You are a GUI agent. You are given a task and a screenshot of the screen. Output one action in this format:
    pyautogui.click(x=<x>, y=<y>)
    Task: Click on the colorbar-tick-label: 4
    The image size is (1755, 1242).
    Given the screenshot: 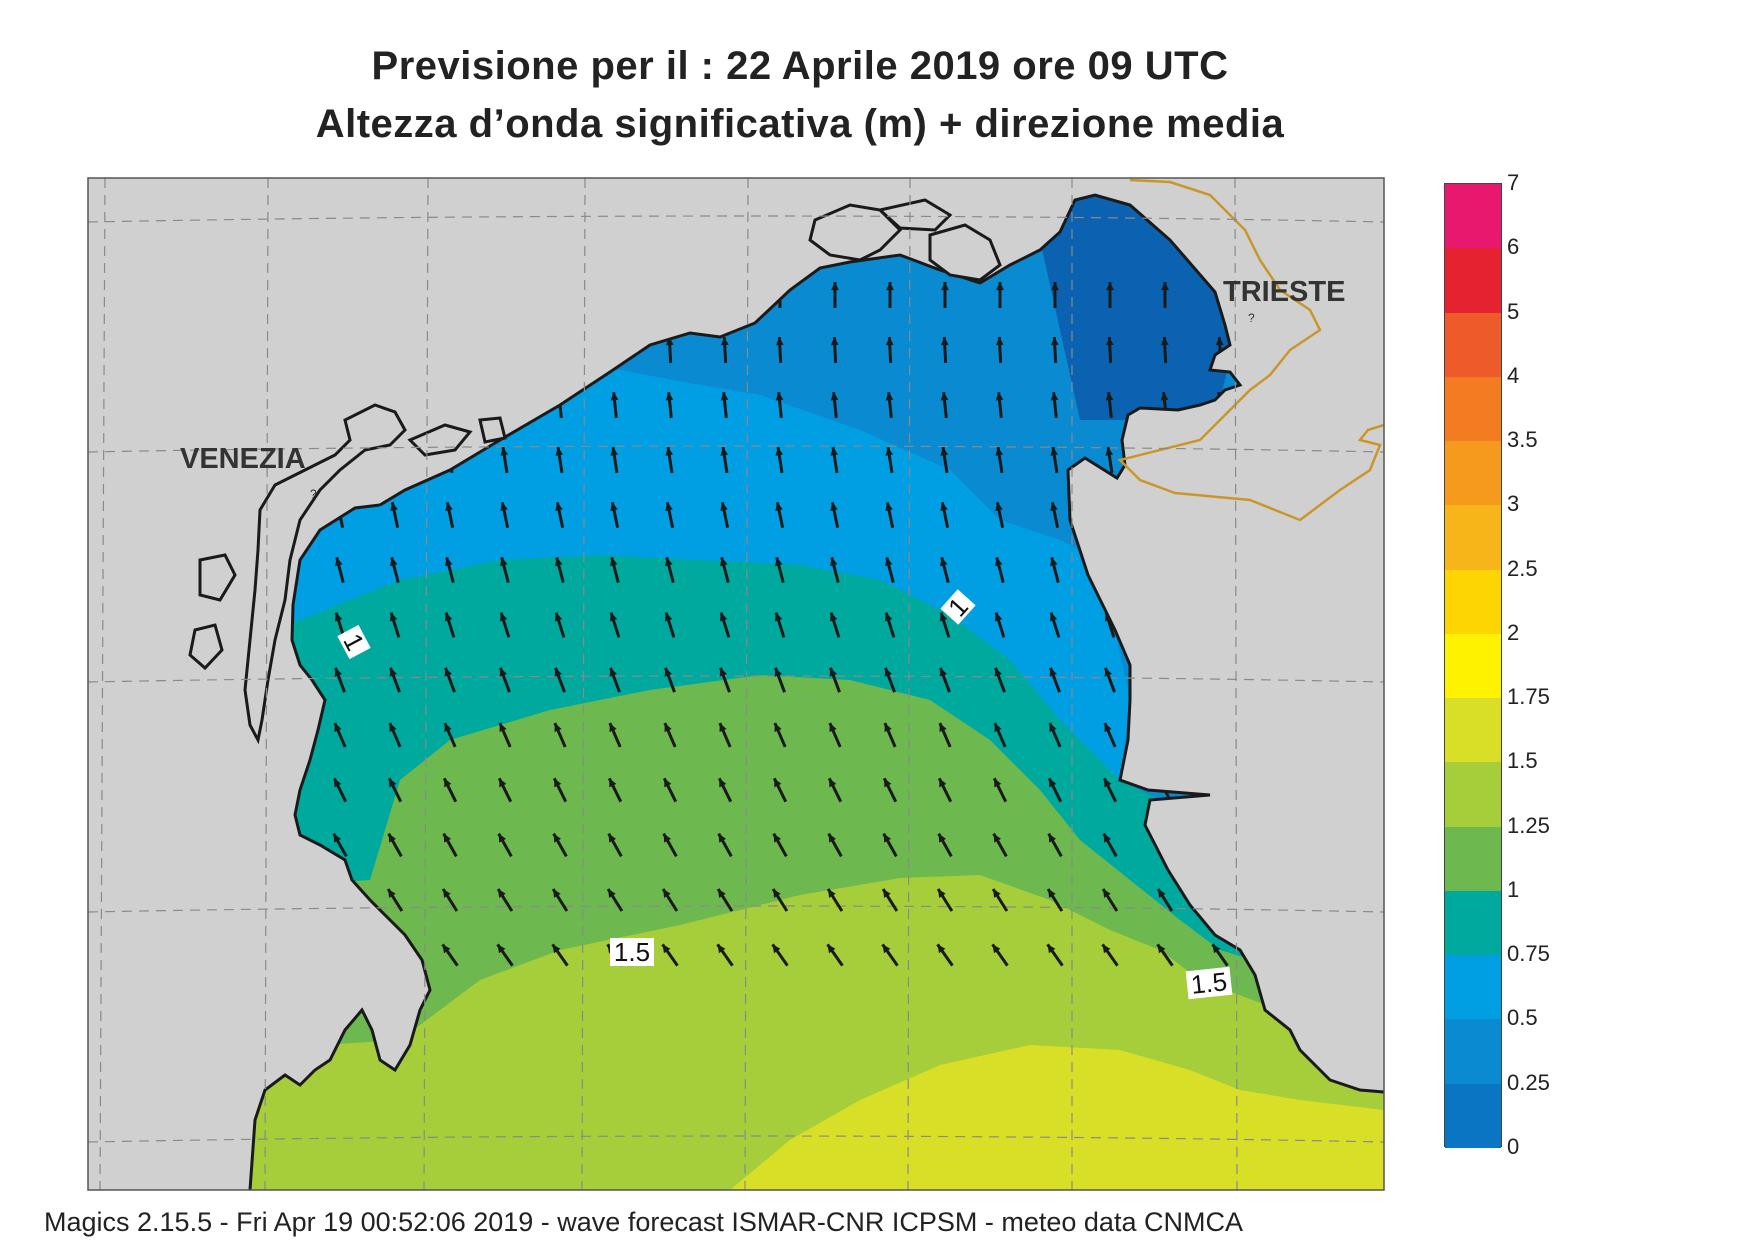 What is the action you would take?
    pyautogui.click(x=1513, y=375)
    